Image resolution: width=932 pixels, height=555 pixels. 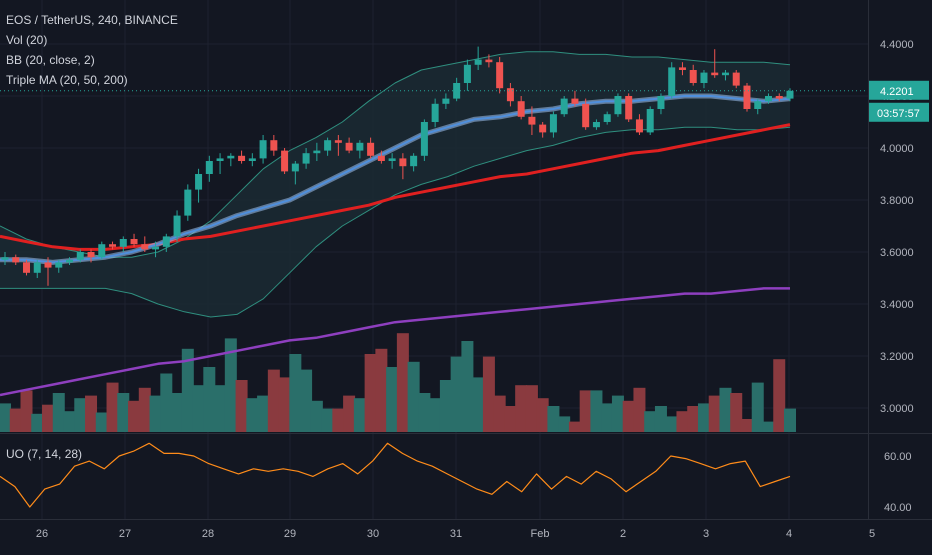 I want to click on countdown-value: 03:57:57, so click(x=898, y=114).